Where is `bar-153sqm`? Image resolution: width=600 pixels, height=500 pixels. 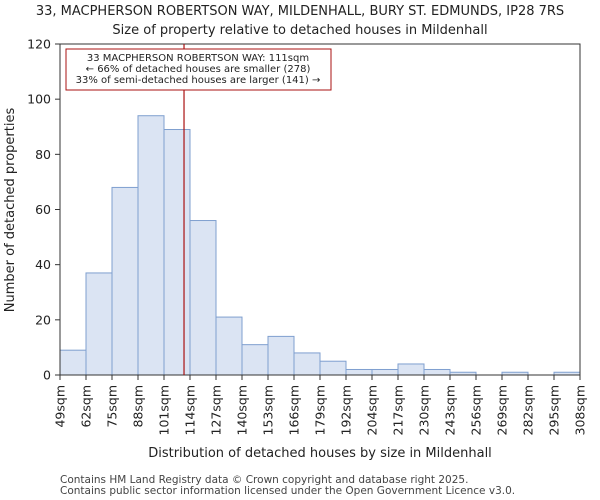 bar-153sqm is located at coordinates (281, 355).